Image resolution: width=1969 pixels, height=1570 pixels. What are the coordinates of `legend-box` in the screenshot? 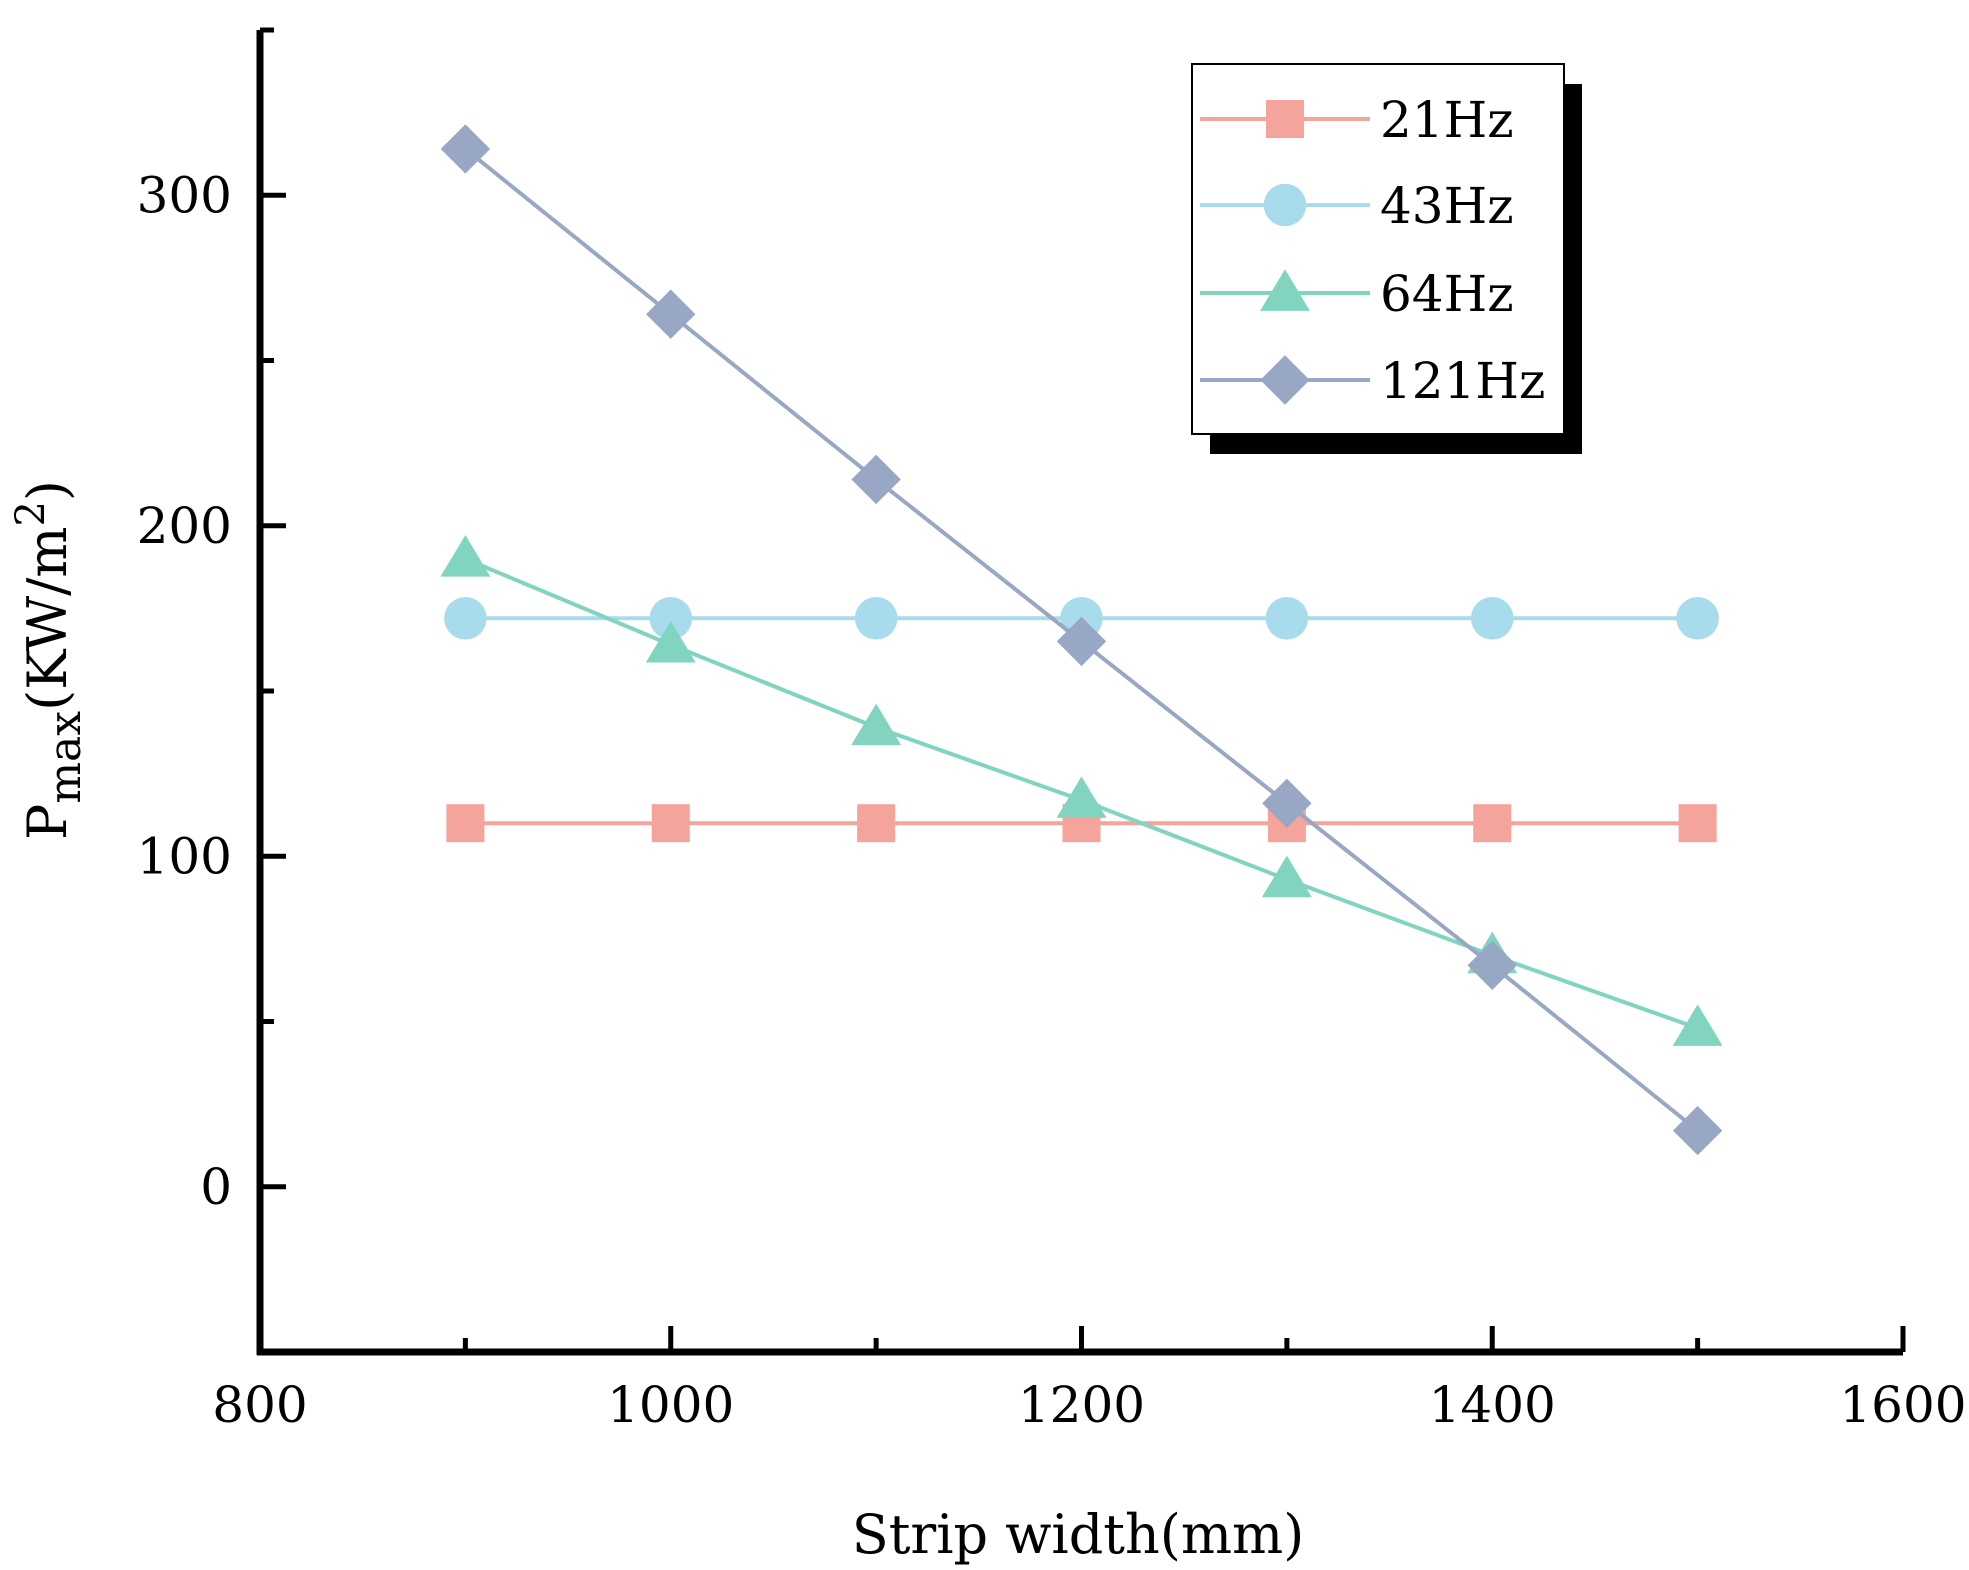 It's located at (1378, 249).